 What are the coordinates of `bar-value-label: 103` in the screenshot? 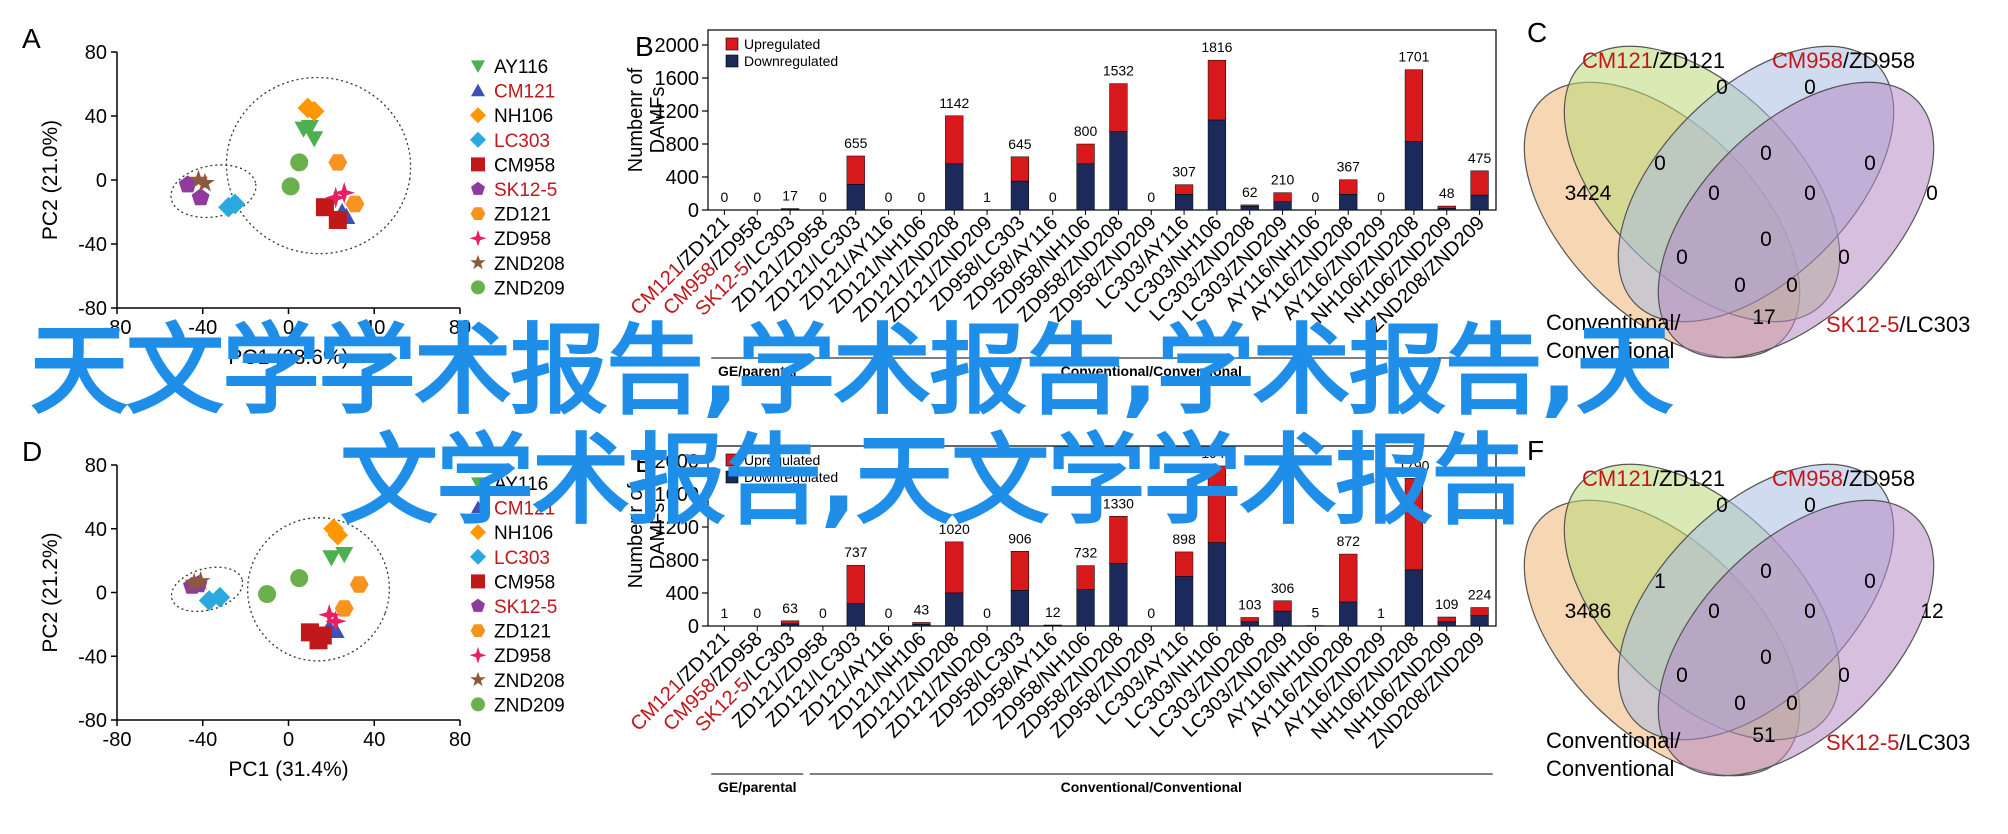 It's located at (1250, 605).